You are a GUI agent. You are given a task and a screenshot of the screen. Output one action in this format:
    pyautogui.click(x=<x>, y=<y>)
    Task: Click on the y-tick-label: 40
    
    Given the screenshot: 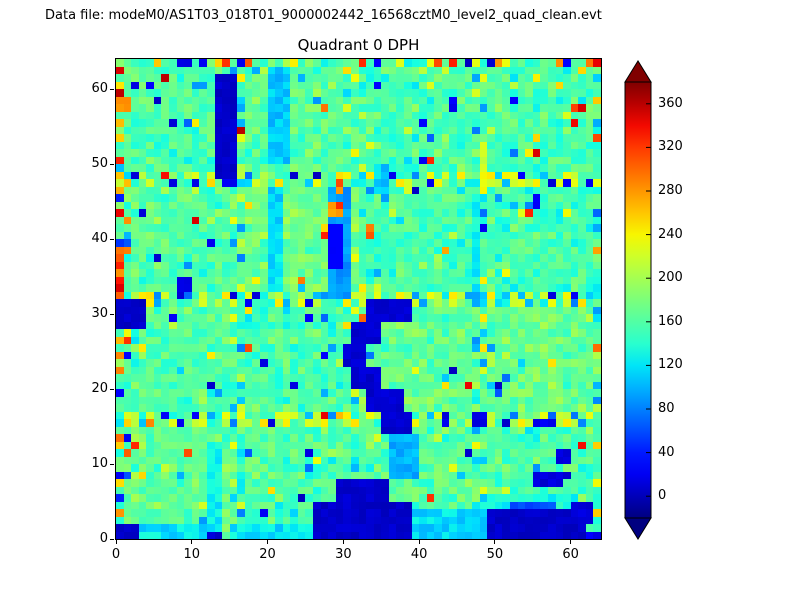 What is the action you would take?
    pyautogui.click(x=99, y=238)
    